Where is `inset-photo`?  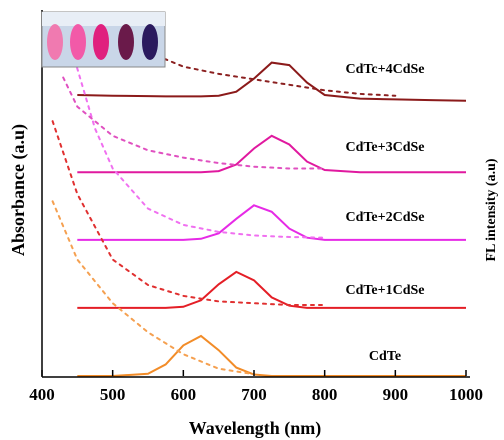
inset-photo is located at coordinates (103, 39).